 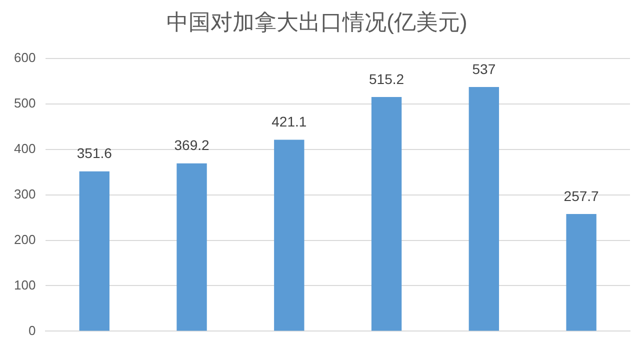 What do you see at coordinates (25, 102) in the screenshot?
I see `y-tick-label: 500` at bounding box center [25, 102].